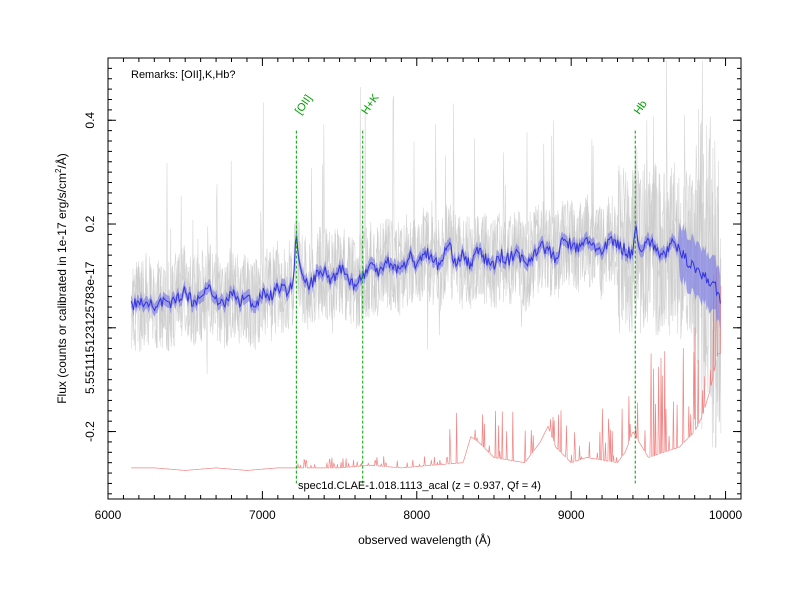 The image size is (800, 605). Describe the element at coordinates (58, 170) in the screenshot. I see `y-axis-label-sup: 2` at that location.